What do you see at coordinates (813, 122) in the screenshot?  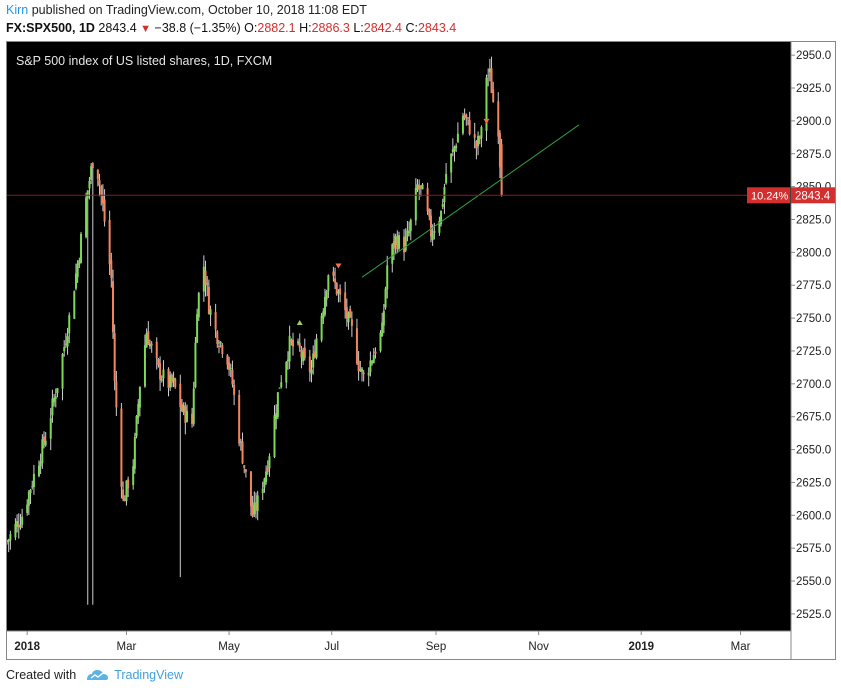 I see `y-tick-label: 2900.0` at bounding box center [813, 122].